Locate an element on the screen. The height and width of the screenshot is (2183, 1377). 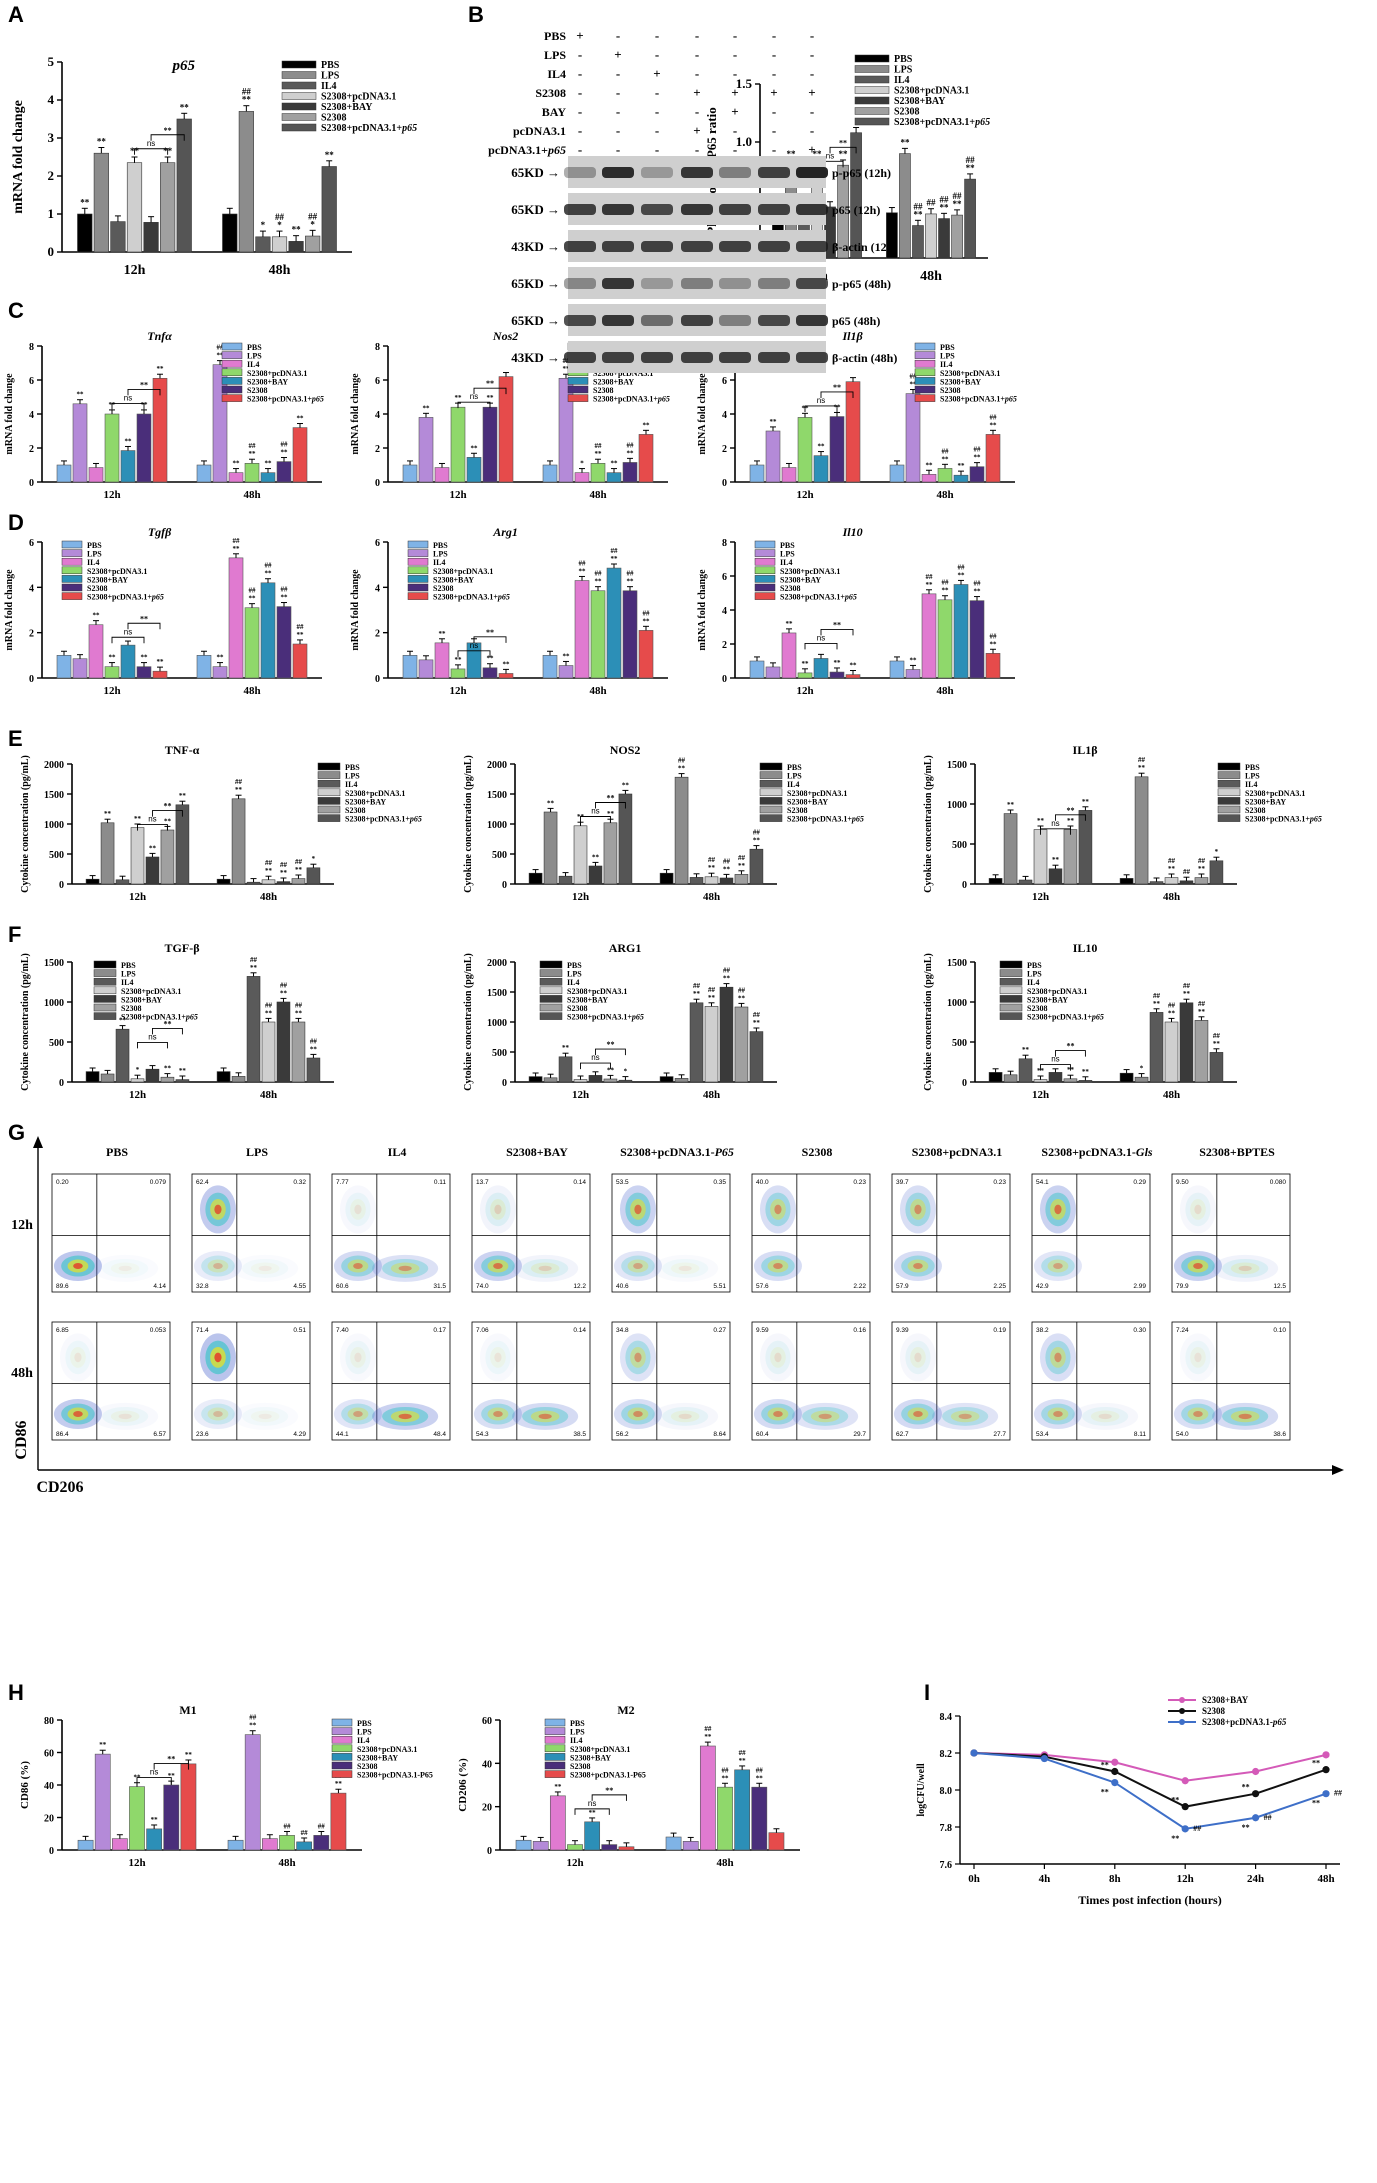
x-tick-label: 0h is located at coordinates (974, 1879).